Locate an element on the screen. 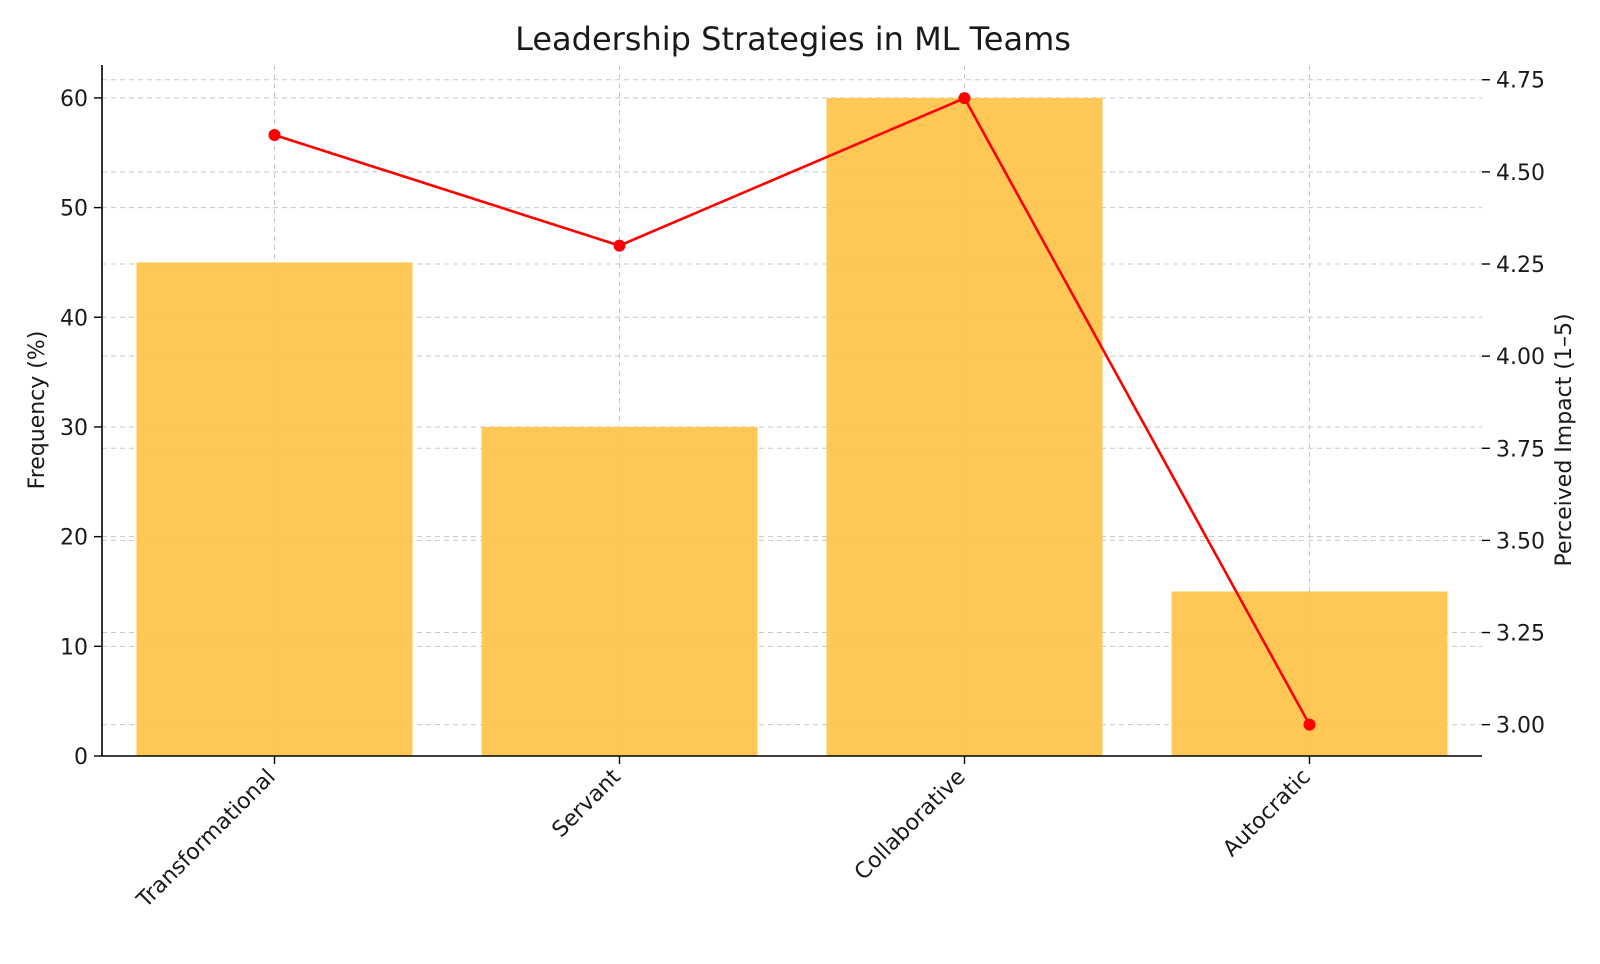  y-tick-label: 50 is located at coordinates (74, 209).